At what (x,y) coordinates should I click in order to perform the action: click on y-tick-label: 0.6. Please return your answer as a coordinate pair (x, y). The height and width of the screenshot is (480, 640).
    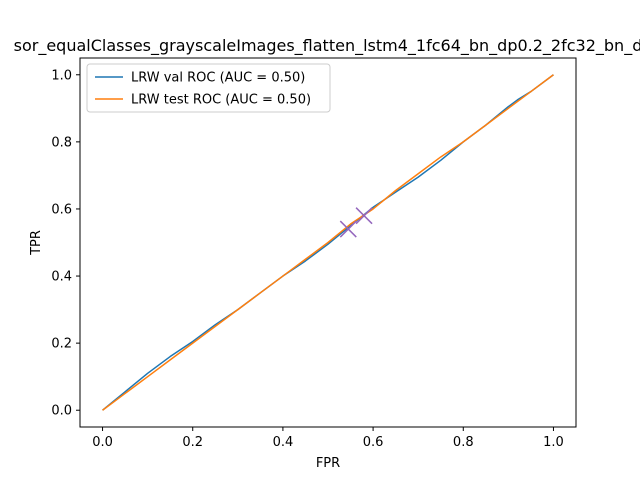
    Looking at the image, I should click on (61, 209).